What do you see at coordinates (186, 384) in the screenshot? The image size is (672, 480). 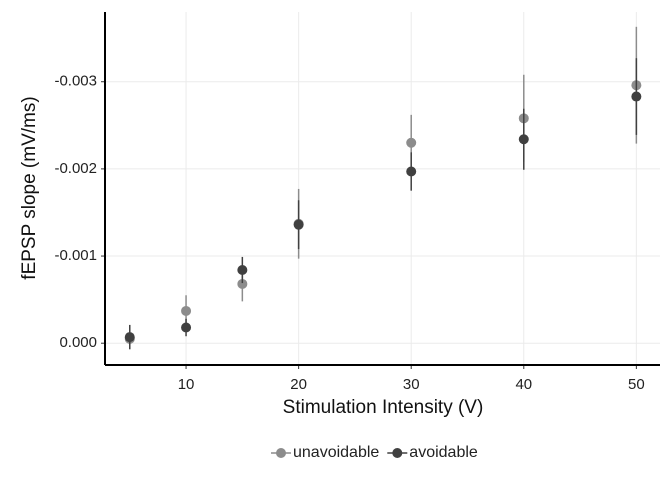 I see `x-tick-label: 10` at bounding box center [186, 384].